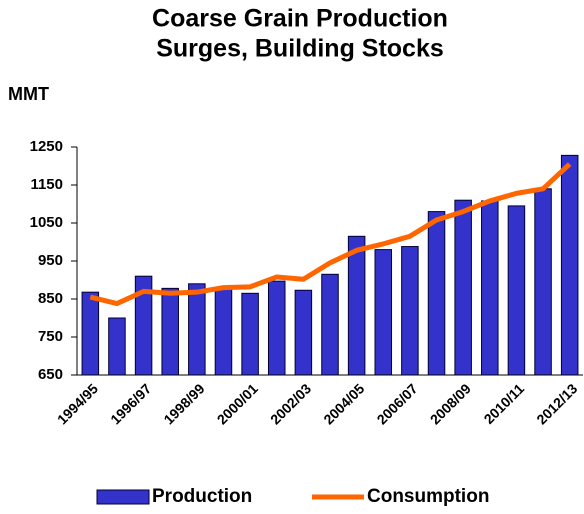 The image size is (584, 514). Describe the element at coordinates (343, 403) in the screenshot. I see `x-tick-label: 2004/05` at that location.